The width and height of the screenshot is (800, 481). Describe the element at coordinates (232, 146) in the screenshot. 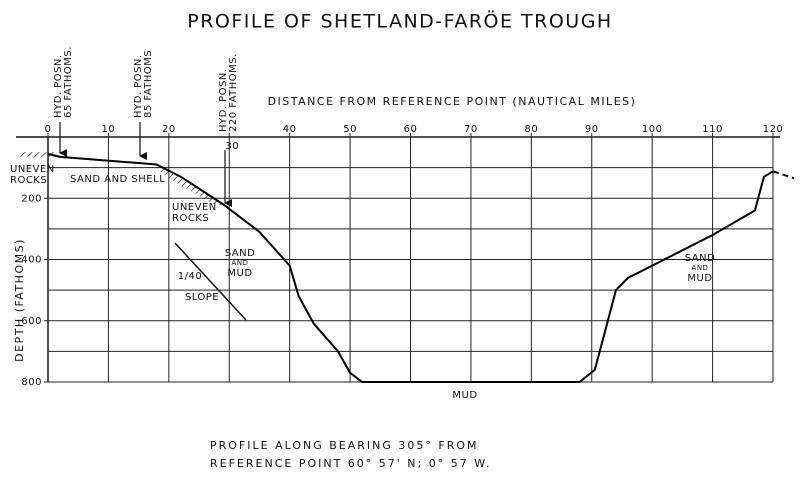

I see `x-tick-label: 30` at that location.